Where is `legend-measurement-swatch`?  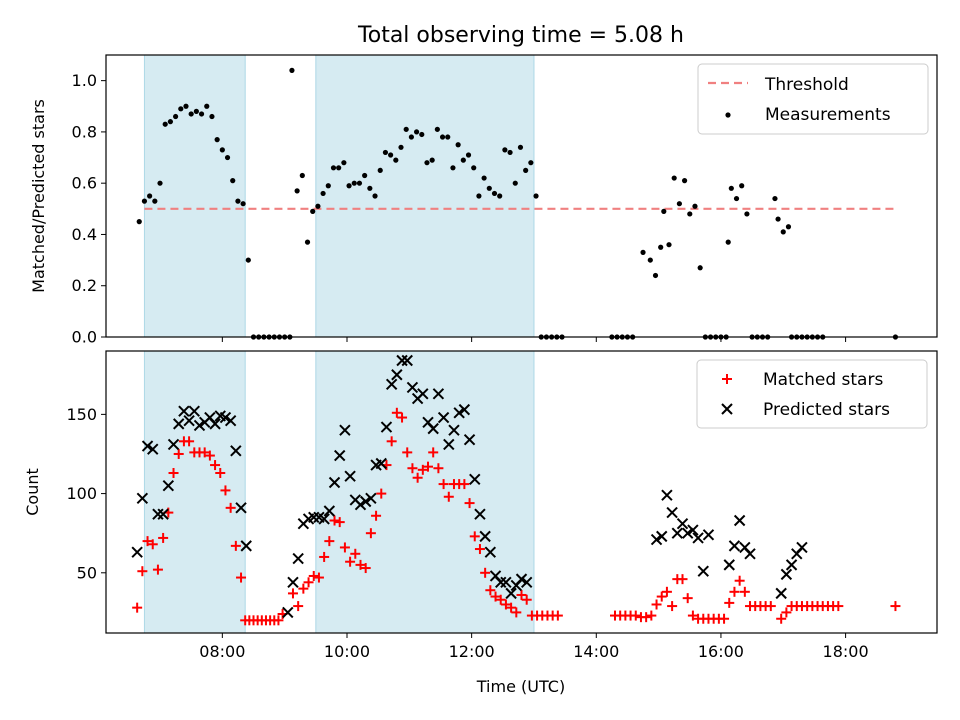
legend-measurement-swatch is located at coordinates (728, 115).